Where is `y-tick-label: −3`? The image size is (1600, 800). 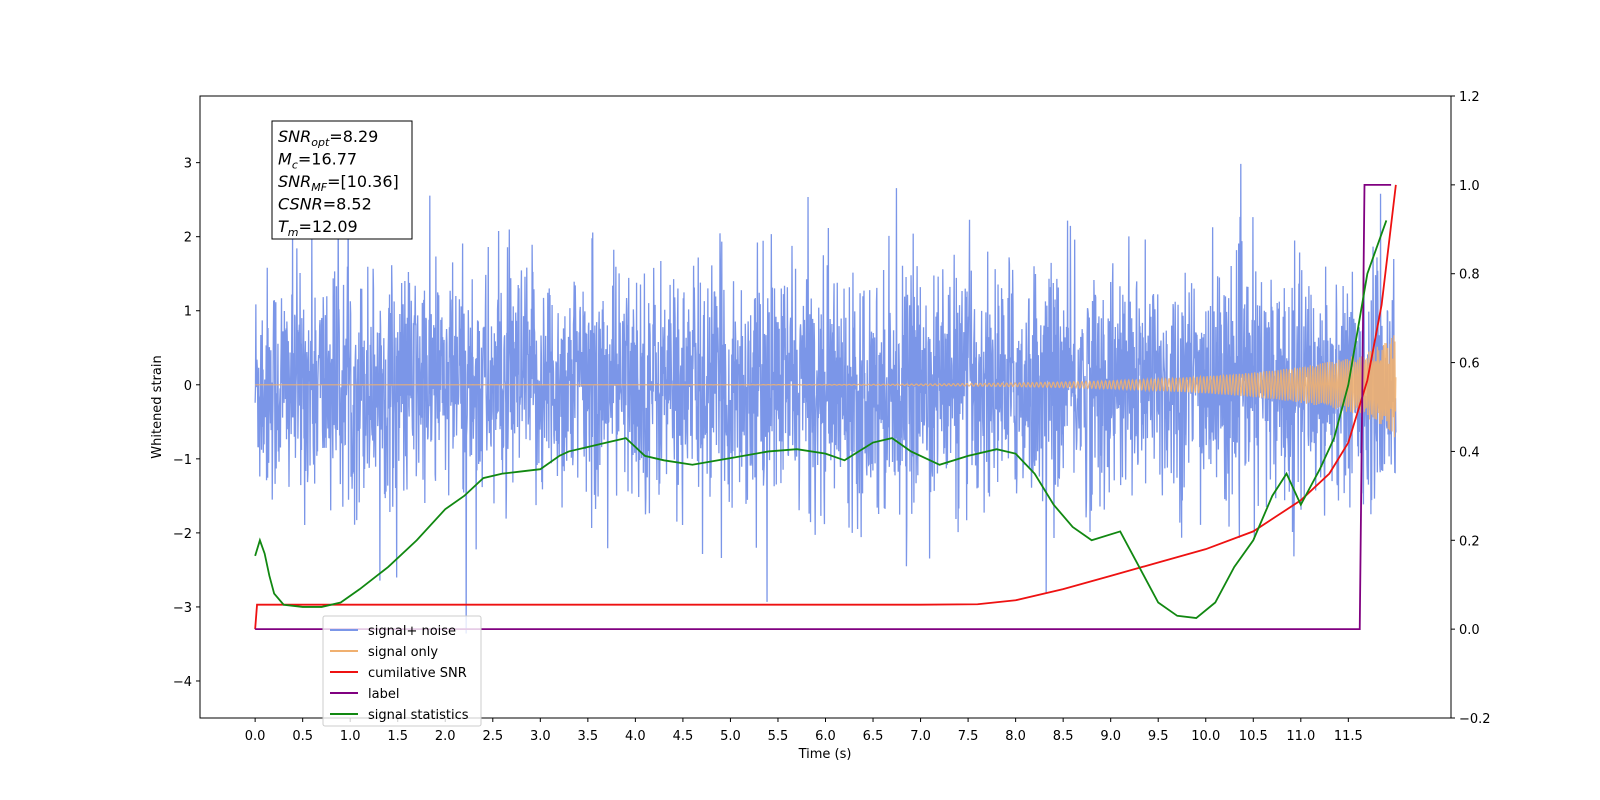 y-tick-label: −3 is located at coordinates (182, 608).